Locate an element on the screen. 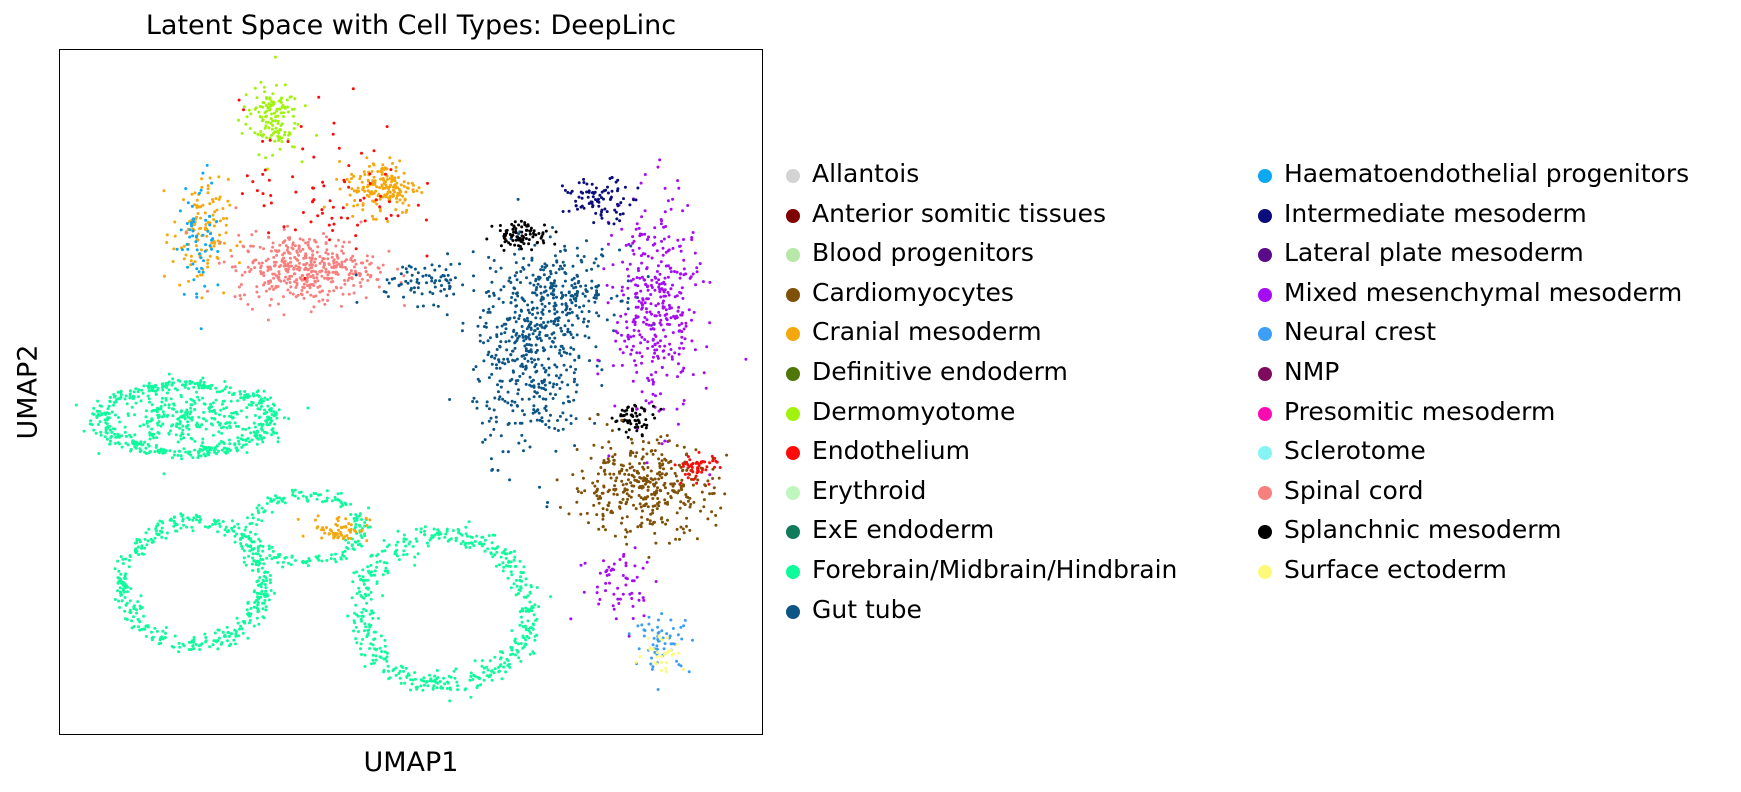 This screenshot has height=792, width=1741. legend-label: Mixed mesenchymal mesoderm is located at coordinates (1483, 292).